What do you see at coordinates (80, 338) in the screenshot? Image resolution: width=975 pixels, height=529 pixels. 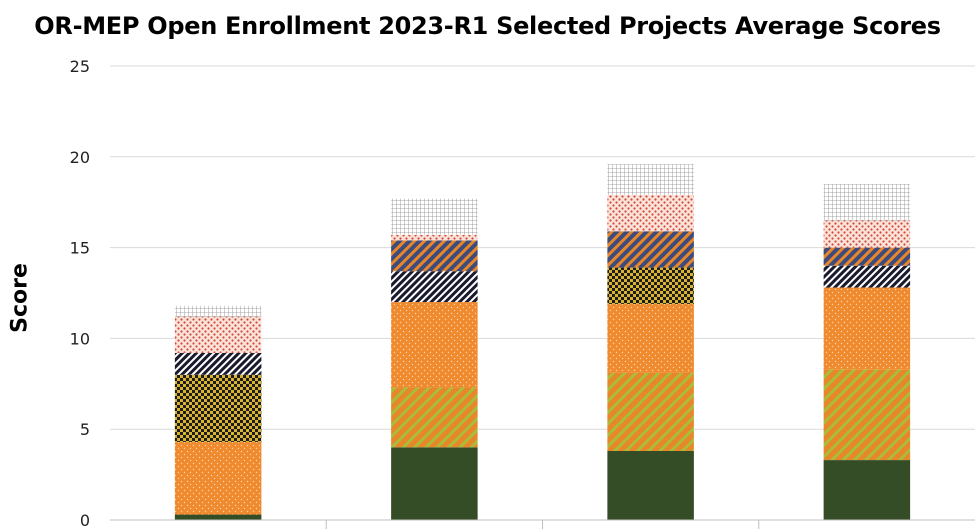 I see `y-tick-label: 10` at bounding box center [80, 338].